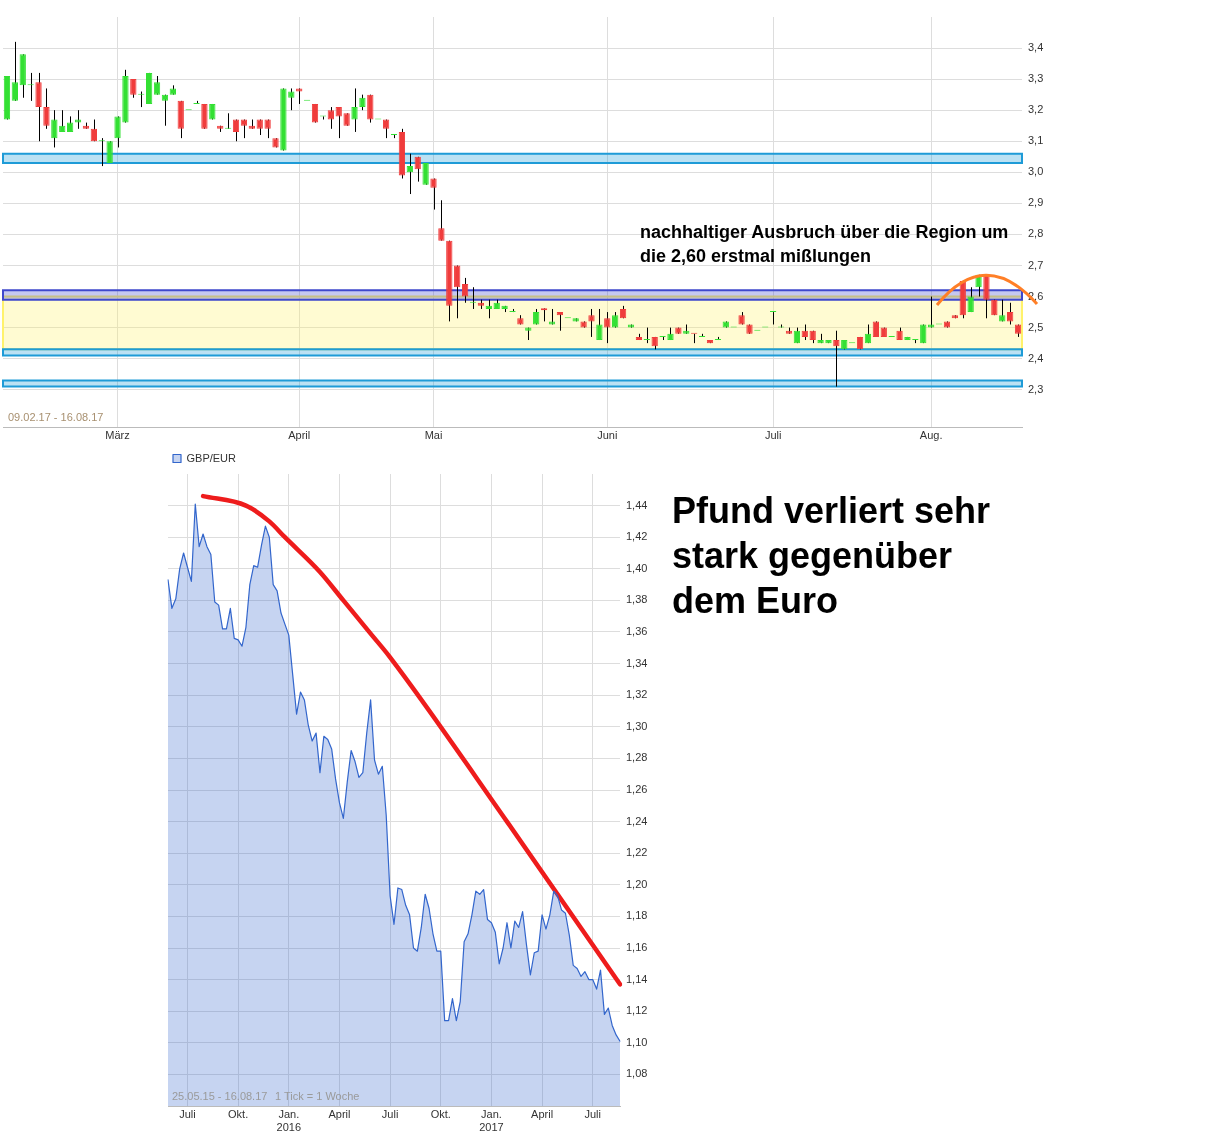 The width and height of the screenshot is (1214, 1136). What do you see at coordinates (1036, 264) in the screenshot?
I see `y-tick-label: 2,7` at bounding box center [1036, 264].